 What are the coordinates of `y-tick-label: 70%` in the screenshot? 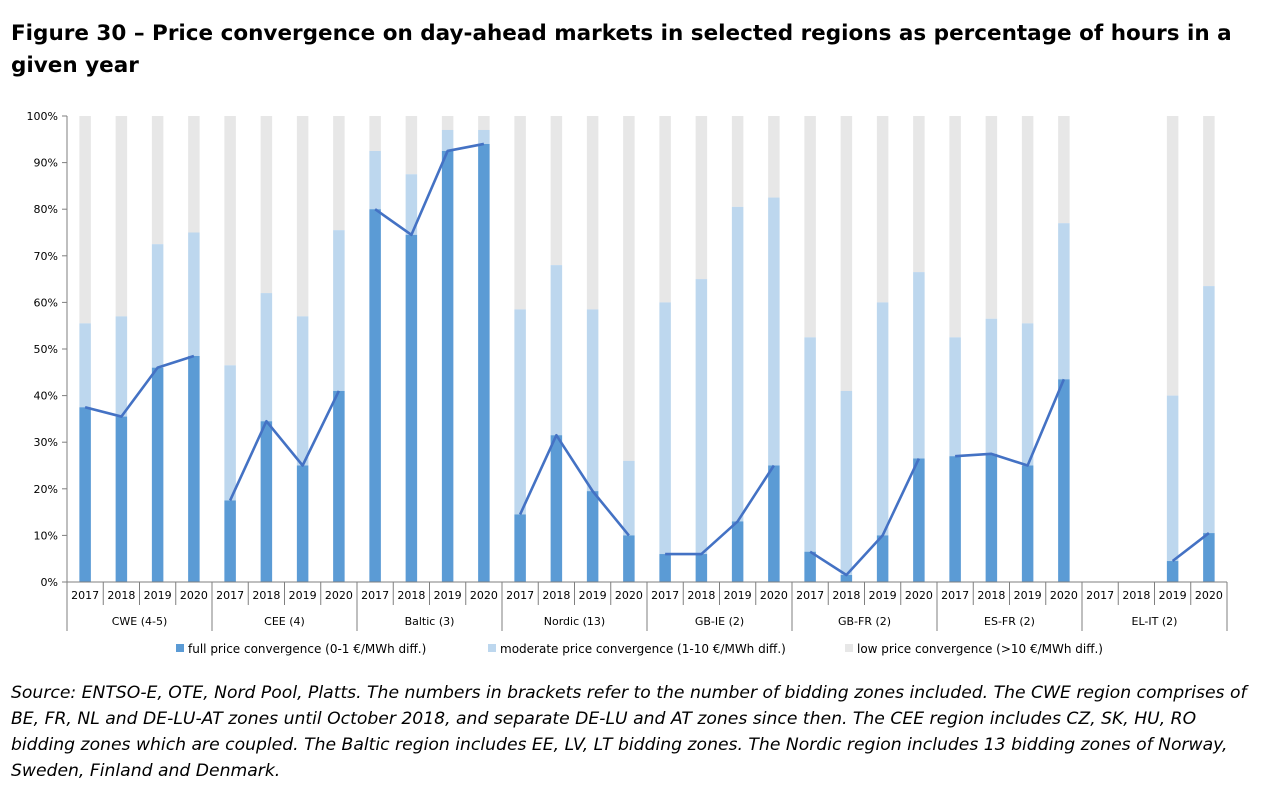 It's located at (46, 256).